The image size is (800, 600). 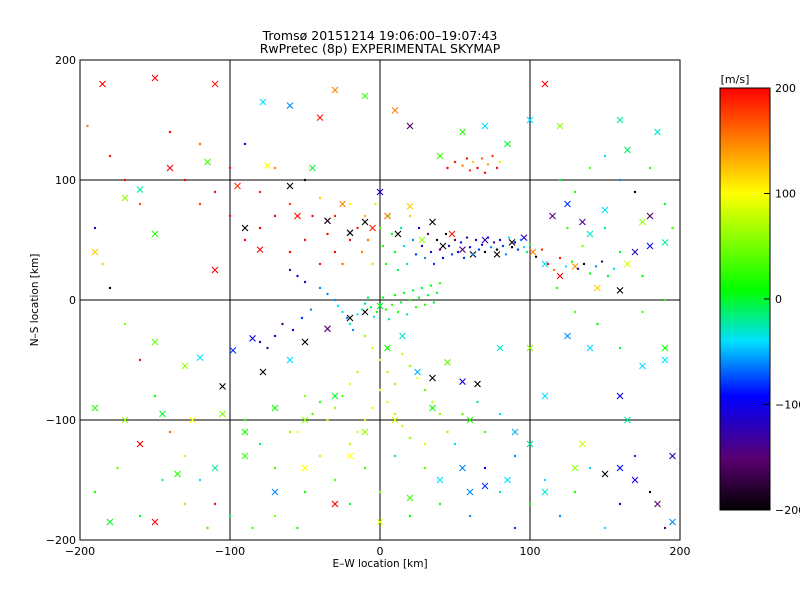 What do you see at coordinates (80, 551) in the screenshot?
I see `x-tick-label: −200` at bounding box center [80, 551].